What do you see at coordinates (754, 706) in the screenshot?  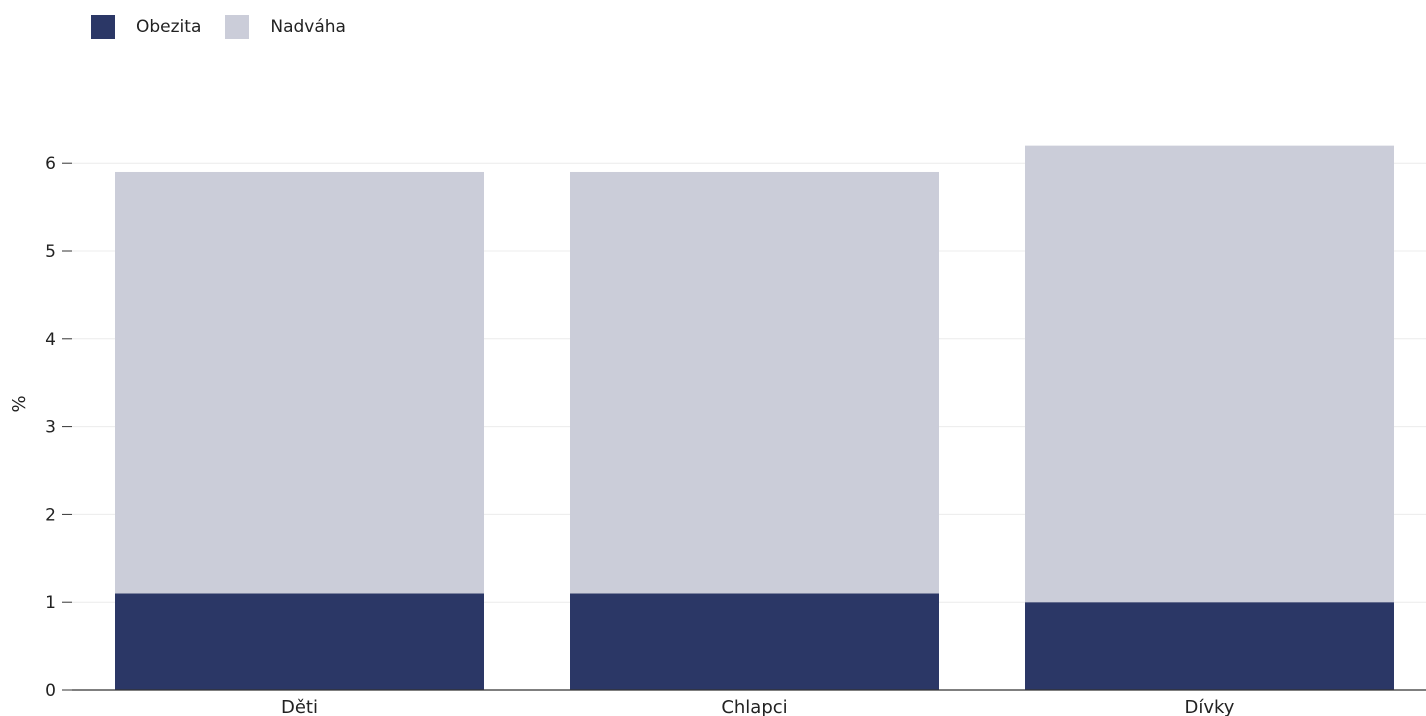 I see `x-tick-label: Chlapci` at bounding box center [754, 706].